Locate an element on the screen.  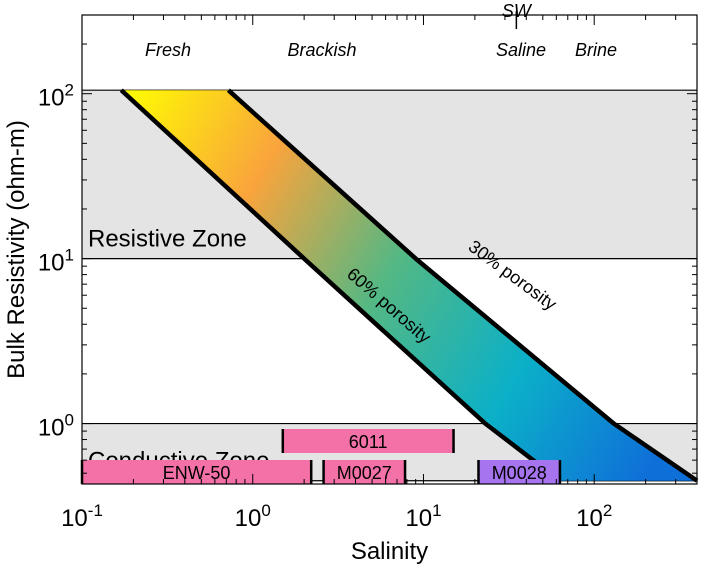
range-bar-m0027 is located at coordinates (364, 472).